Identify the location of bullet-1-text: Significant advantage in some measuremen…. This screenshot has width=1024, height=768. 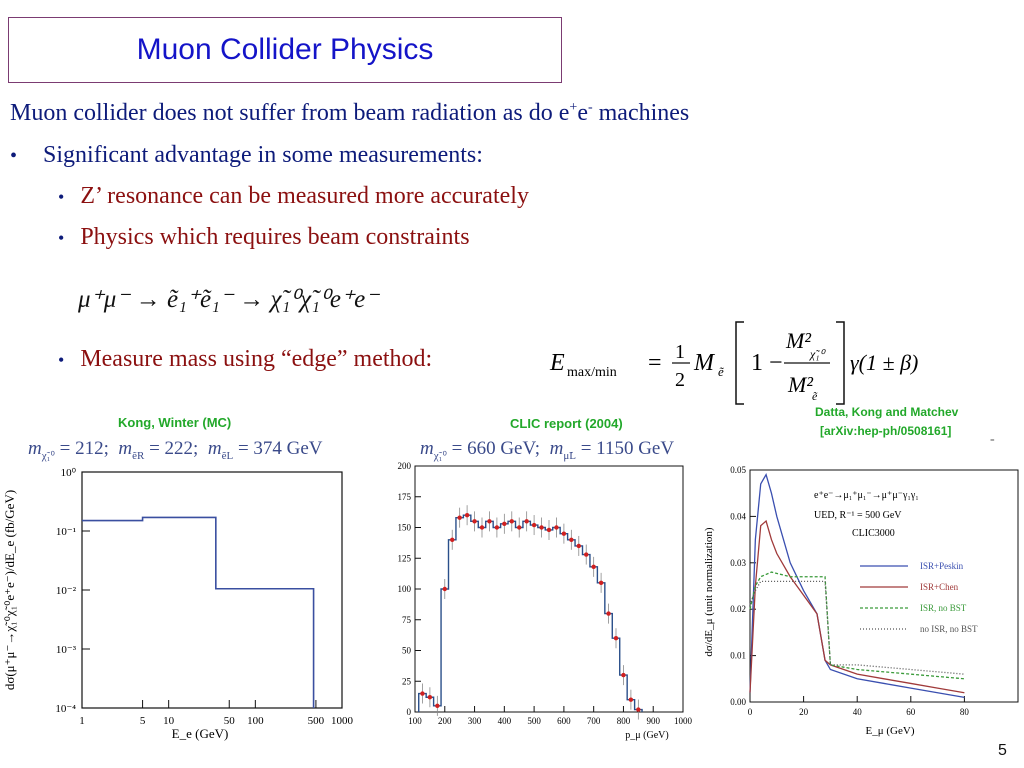
(263, 155).